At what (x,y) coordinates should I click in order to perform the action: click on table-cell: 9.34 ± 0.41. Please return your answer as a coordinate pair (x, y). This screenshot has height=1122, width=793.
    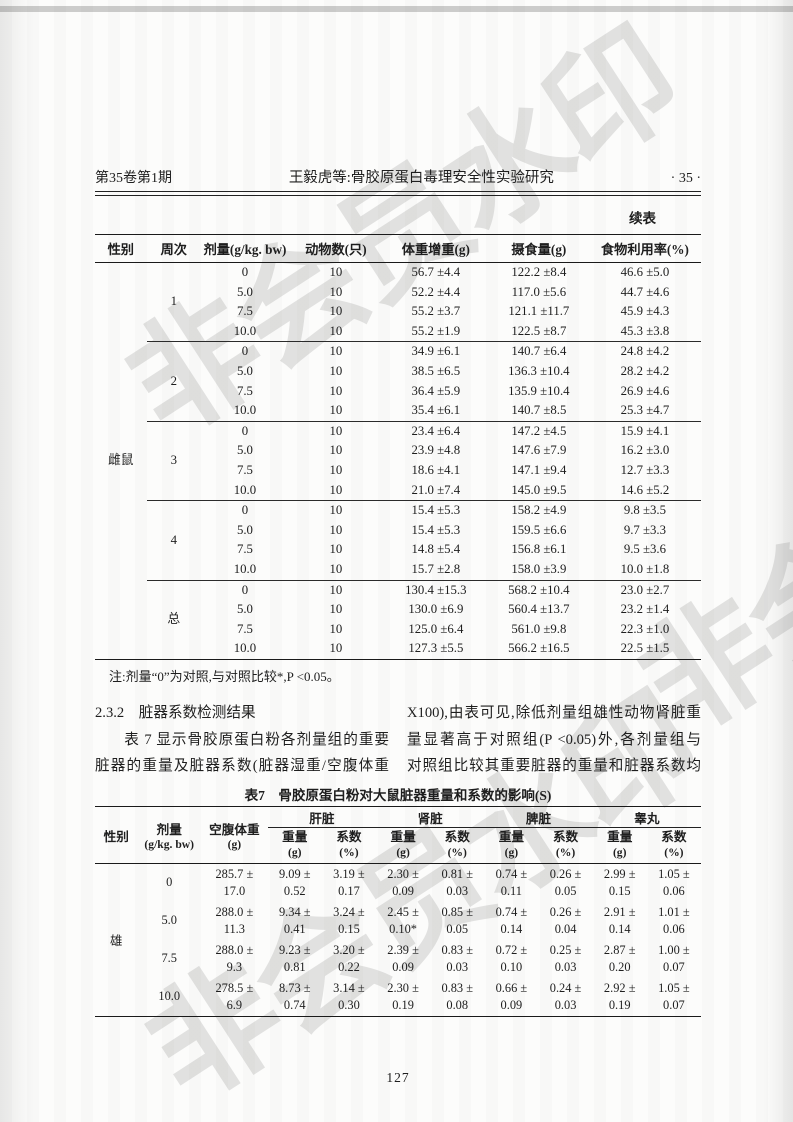
    Looking at the image, I should click on (295, 921).